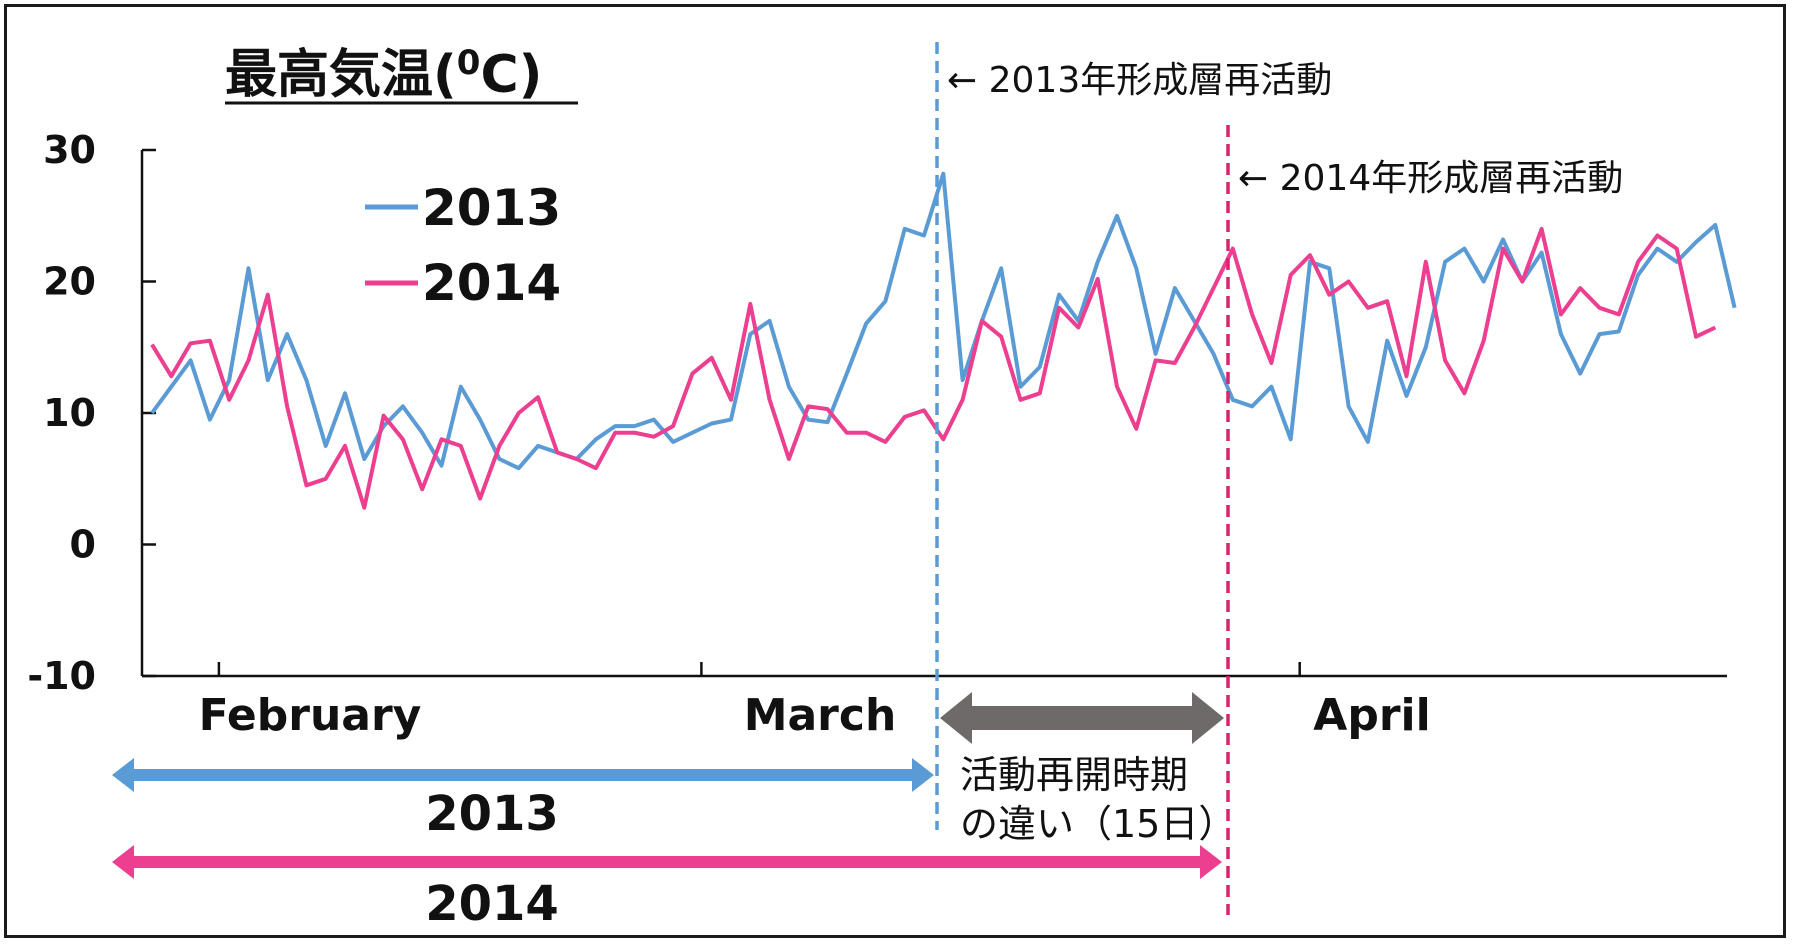 The height and width of the screenshot is (946, 1794). I want to click on y-tick-label: -10, so click(61, 676).